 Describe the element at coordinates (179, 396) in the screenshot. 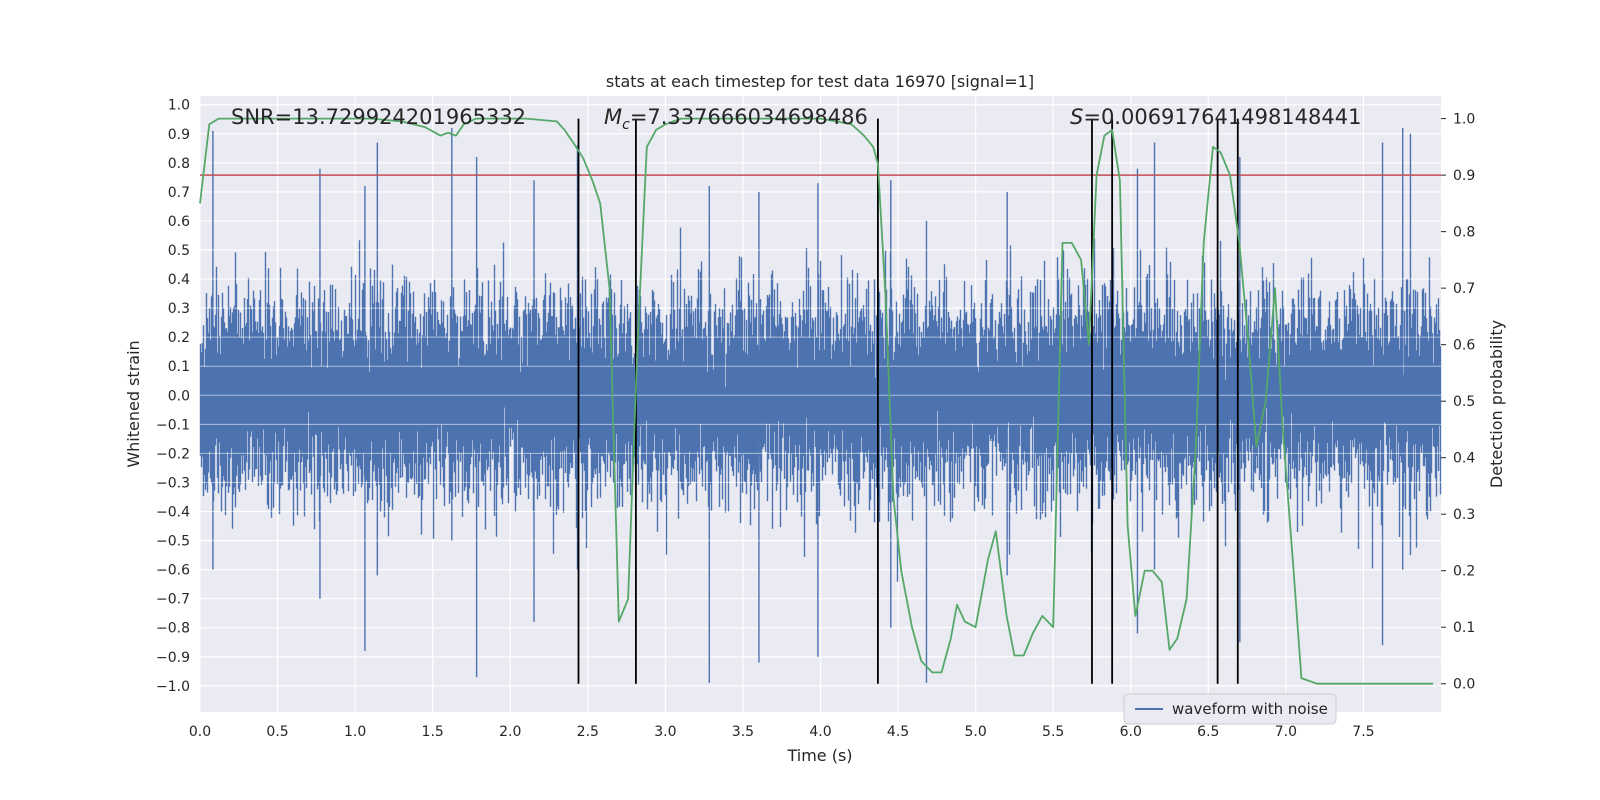

I see `y-tick-label: 0.0` at that location.